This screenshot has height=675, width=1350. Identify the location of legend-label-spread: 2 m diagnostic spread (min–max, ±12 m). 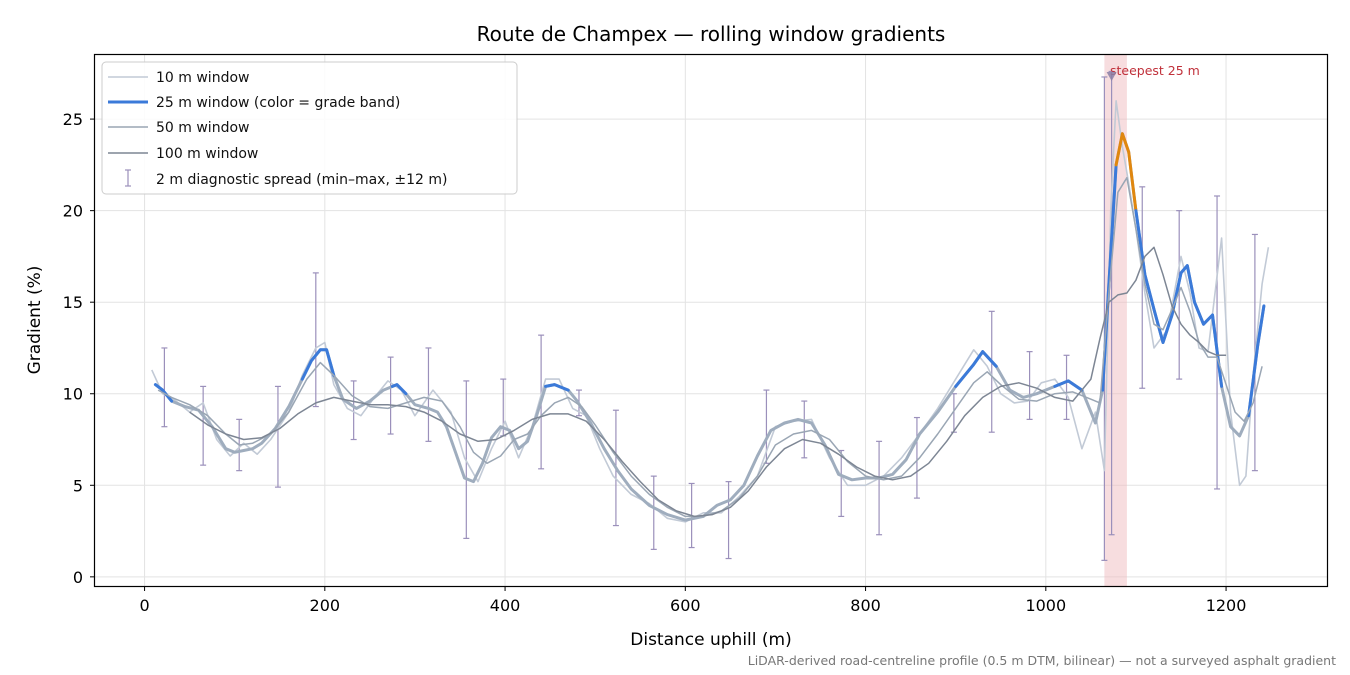
(301, 180).